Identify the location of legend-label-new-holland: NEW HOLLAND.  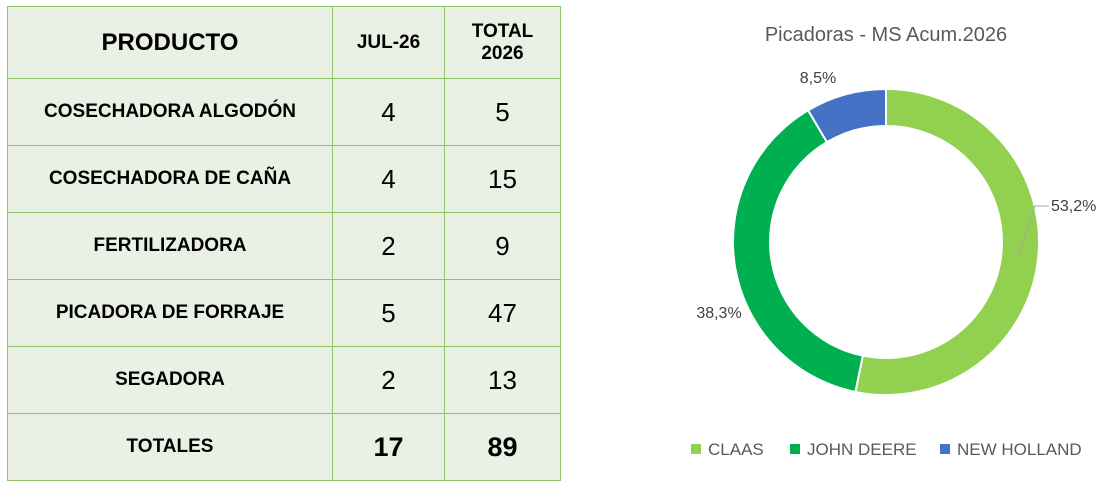
(1019, 449).